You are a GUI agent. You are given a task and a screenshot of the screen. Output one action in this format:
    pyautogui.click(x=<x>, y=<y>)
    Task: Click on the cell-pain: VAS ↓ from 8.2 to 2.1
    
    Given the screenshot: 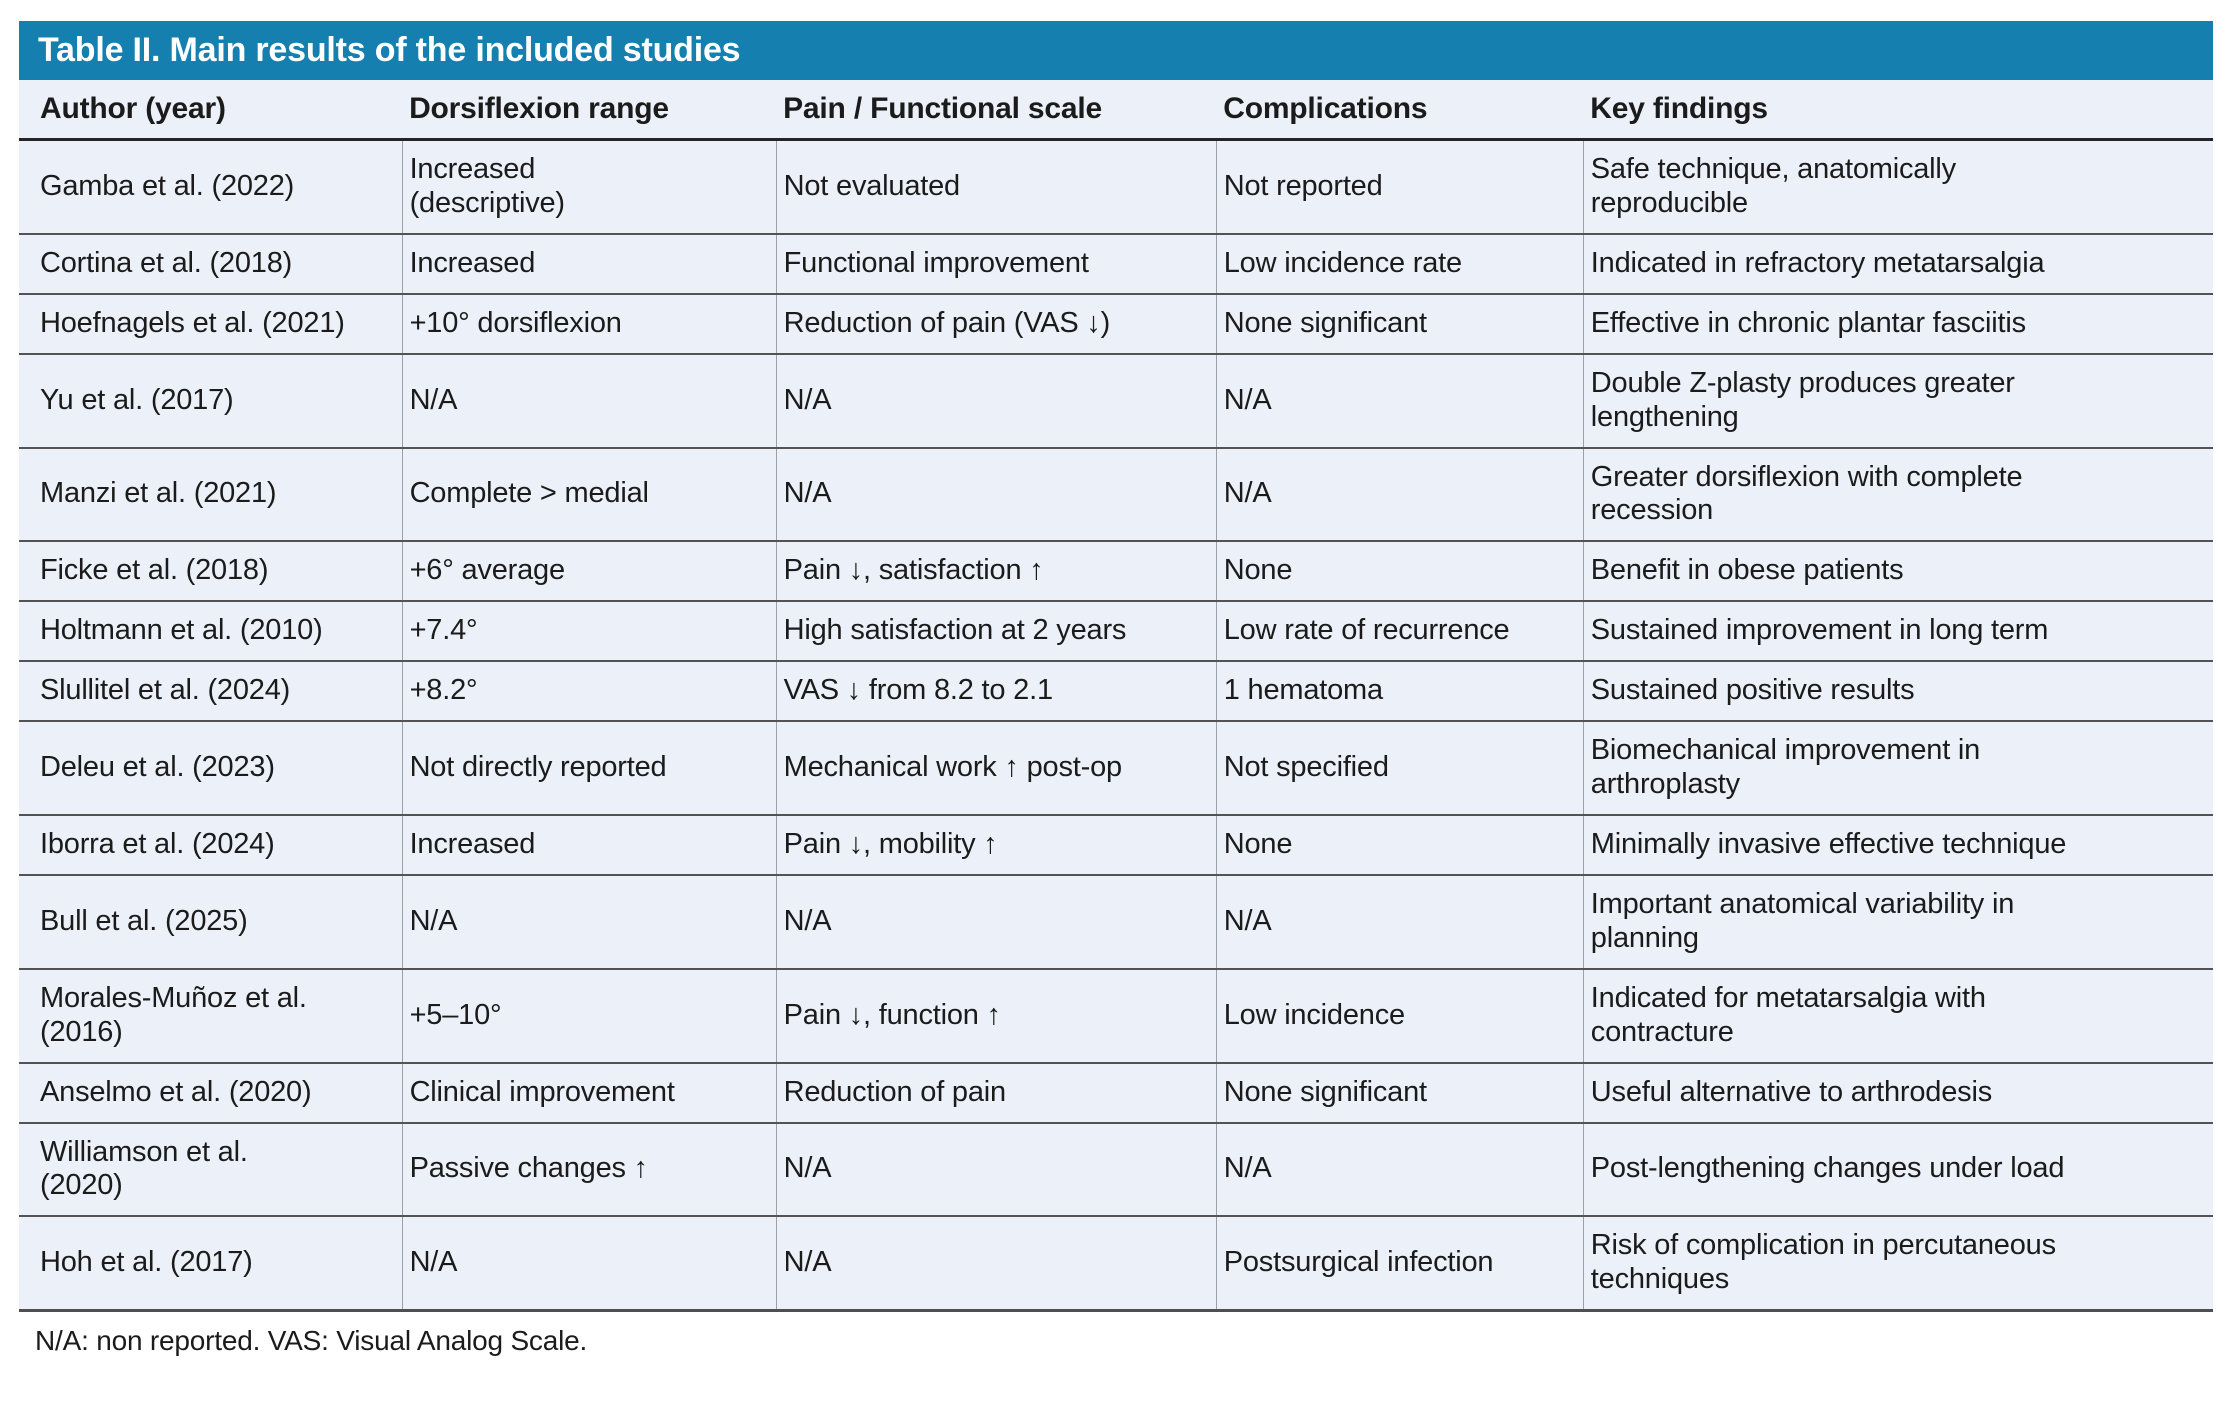 What is the action you would take?
    pyautogui.click(x=996, y=691)
    